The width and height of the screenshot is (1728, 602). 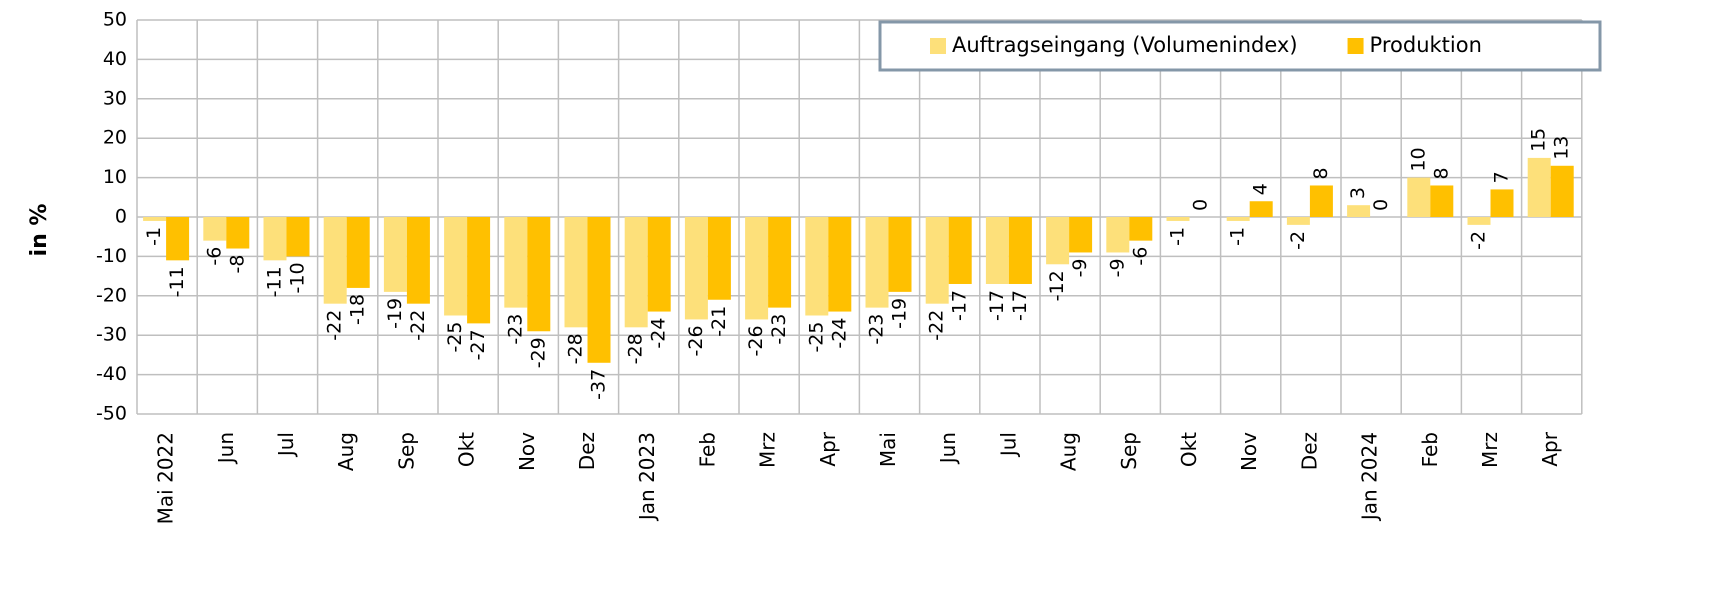 What do you see at coordinates (115, 20) in the screenshot?
I see `y-tick-label: 50` at bounding box center [115, 20].